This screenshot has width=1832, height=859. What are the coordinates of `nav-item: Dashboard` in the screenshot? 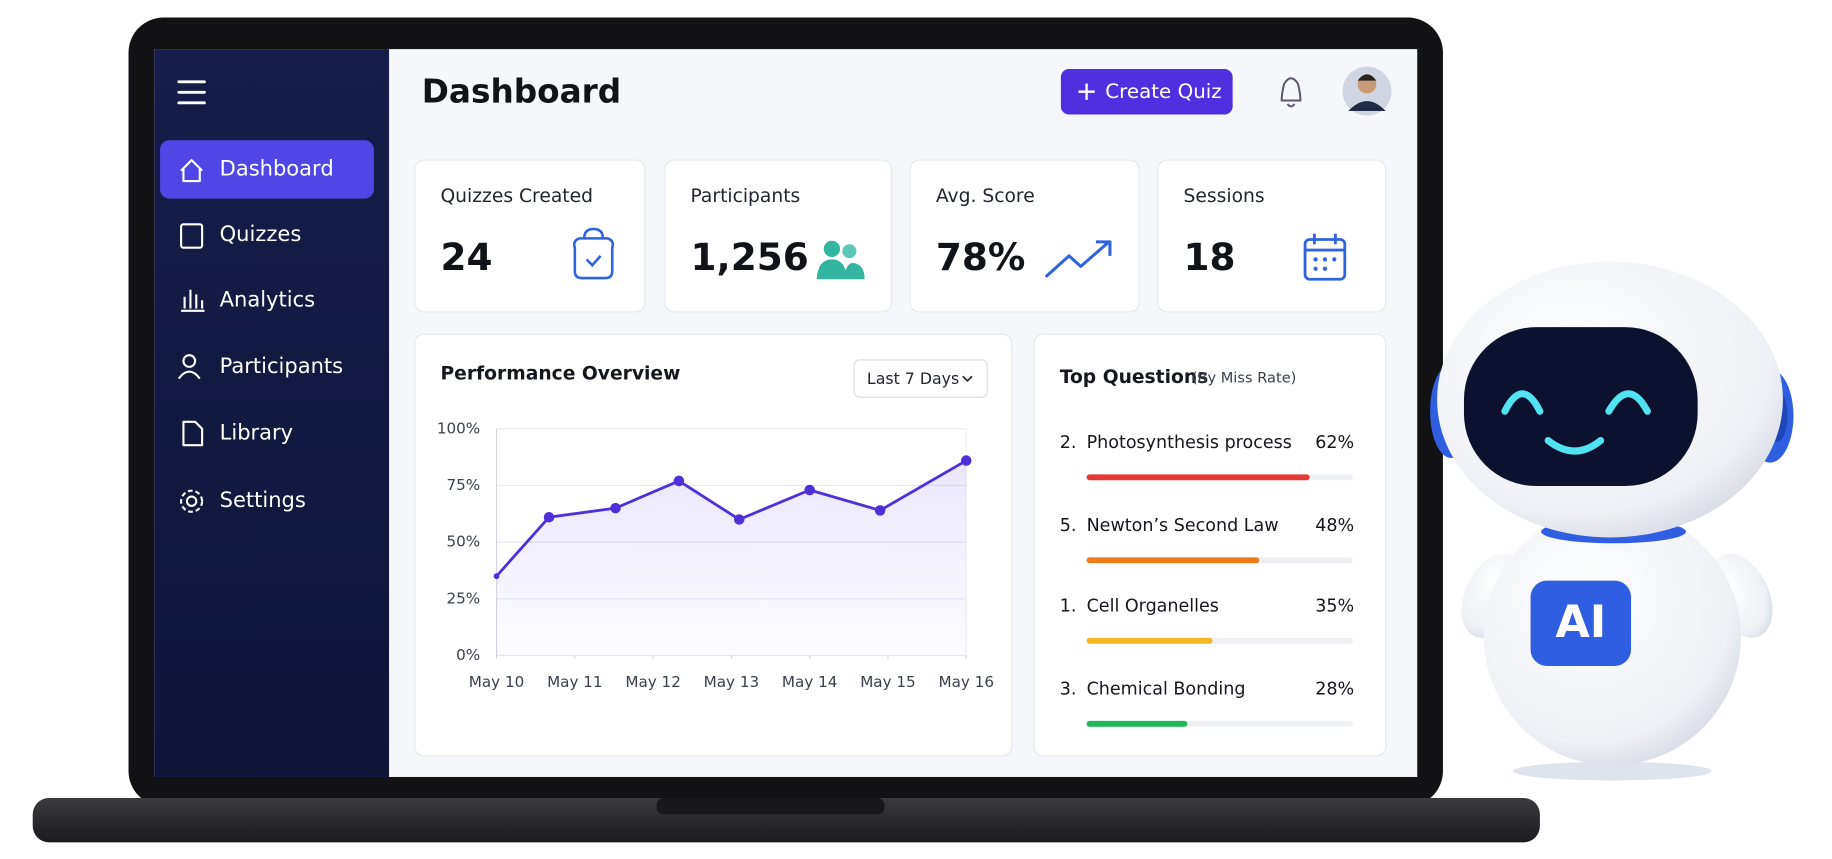 It's located at (277, 167).